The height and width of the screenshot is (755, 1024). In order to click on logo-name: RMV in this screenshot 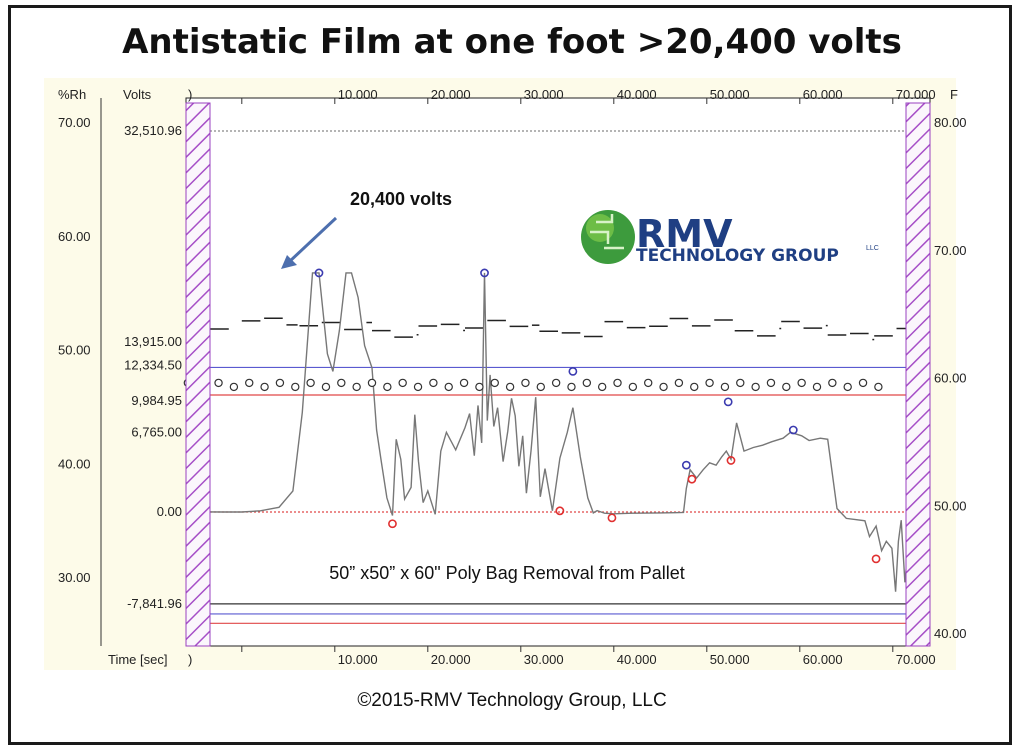, I will do `click(684, 234)`.